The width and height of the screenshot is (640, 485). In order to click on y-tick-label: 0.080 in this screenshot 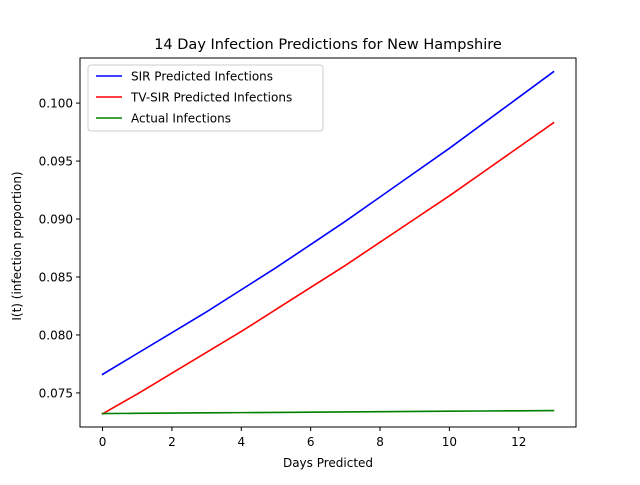, I will do `click(56, 335)`.